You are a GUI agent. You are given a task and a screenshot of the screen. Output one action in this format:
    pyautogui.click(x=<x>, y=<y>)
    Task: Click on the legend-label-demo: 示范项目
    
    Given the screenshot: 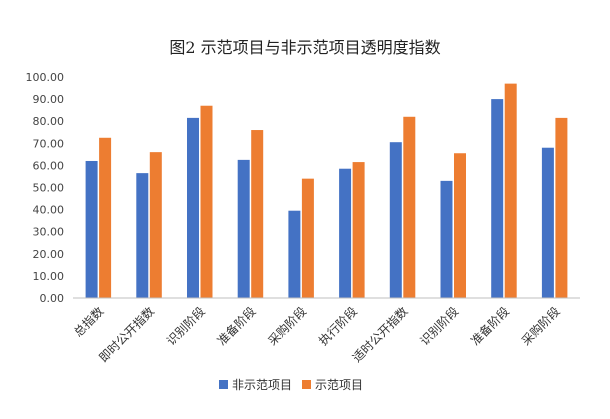 What is the action you would take?
    pyautogui.click(x=339, y=385)
    